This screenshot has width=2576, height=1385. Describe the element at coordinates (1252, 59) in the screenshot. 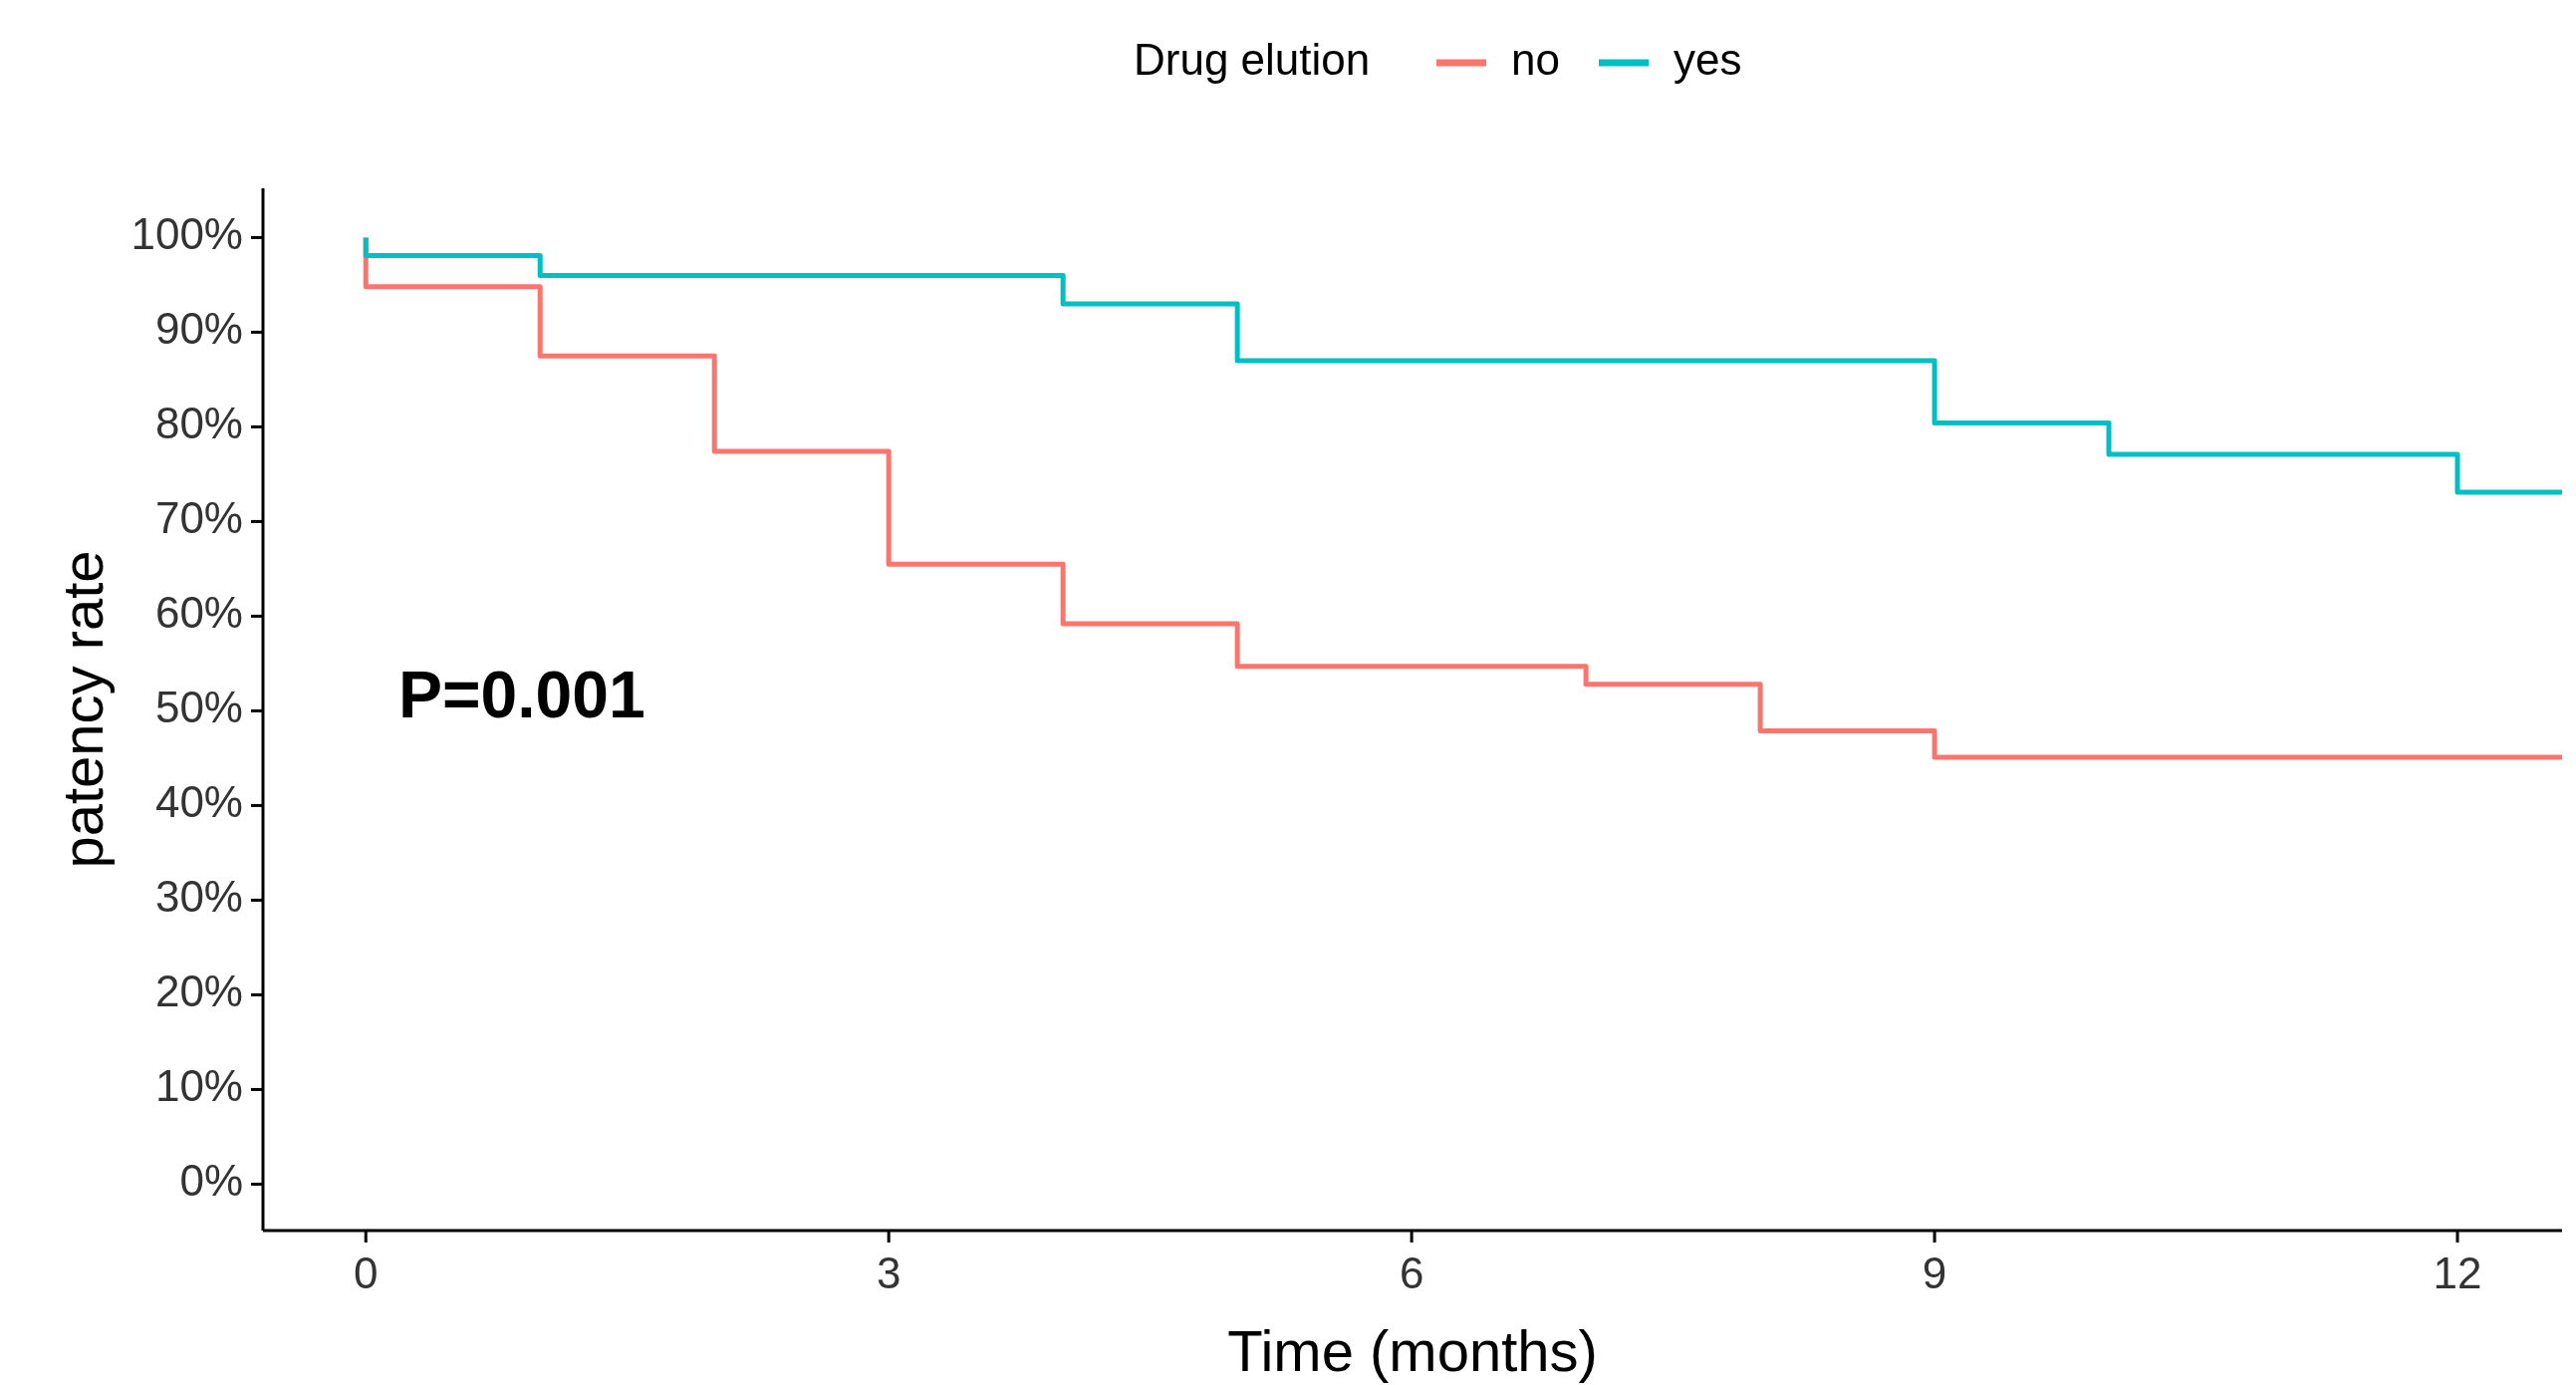

I see `legend-title: Drug elution` at that location.